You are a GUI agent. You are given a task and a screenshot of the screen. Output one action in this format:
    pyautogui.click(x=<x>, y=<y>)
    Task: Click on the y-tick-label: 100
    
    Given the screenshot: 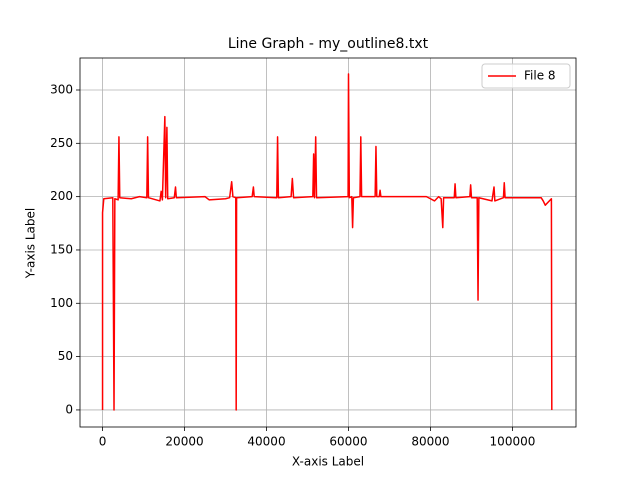 What is the action you would take?
    pyautogui.click(x=61, y=303)
    